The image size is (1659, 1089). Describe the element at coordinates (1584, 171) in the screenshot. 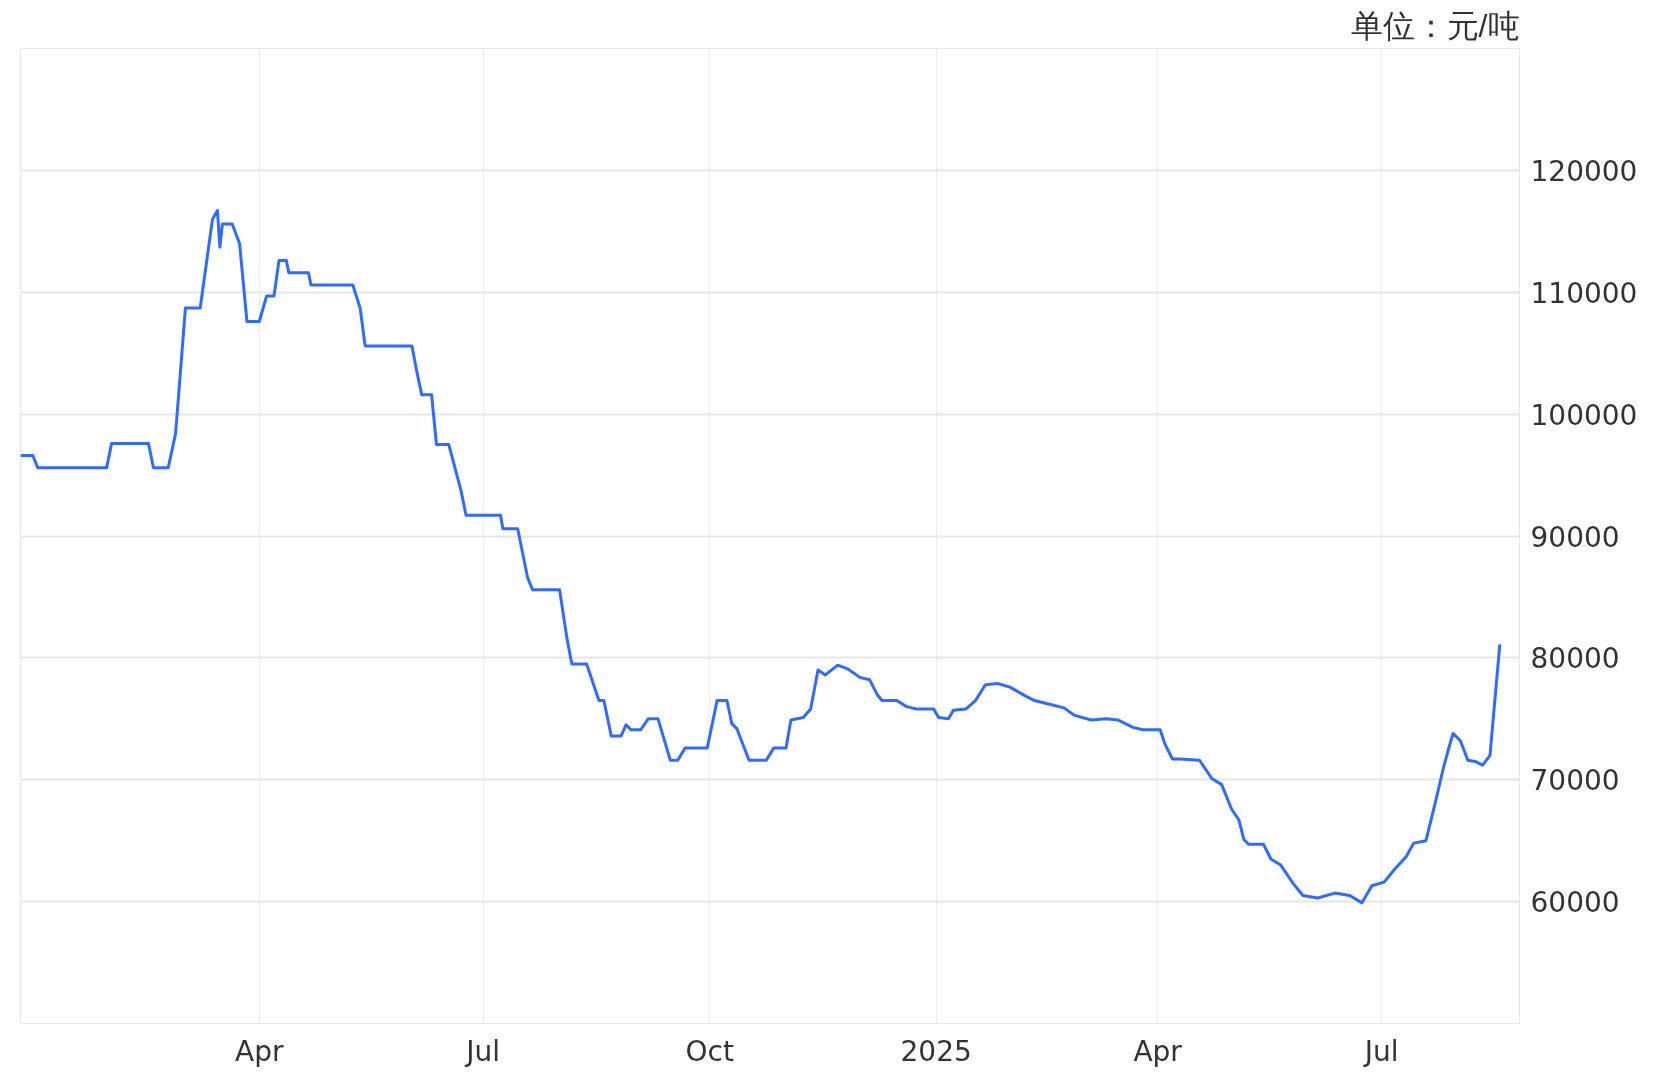

I see `y-tick-label: 120000` at that location.